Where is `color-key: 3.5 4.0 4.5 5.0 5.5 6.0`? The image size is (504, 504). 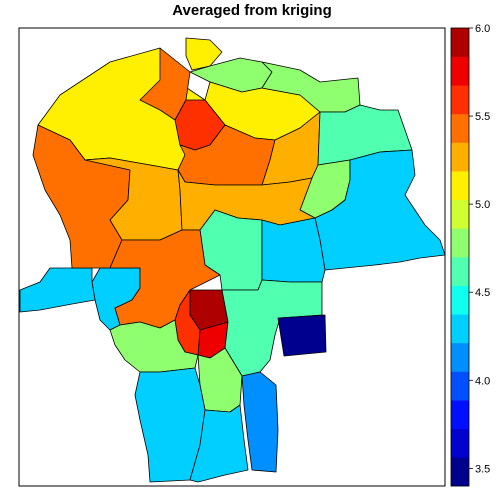
color-key: 3.5 4.0 4.5 5.0 5.5 6.0 is located at coordinates (470, 255).